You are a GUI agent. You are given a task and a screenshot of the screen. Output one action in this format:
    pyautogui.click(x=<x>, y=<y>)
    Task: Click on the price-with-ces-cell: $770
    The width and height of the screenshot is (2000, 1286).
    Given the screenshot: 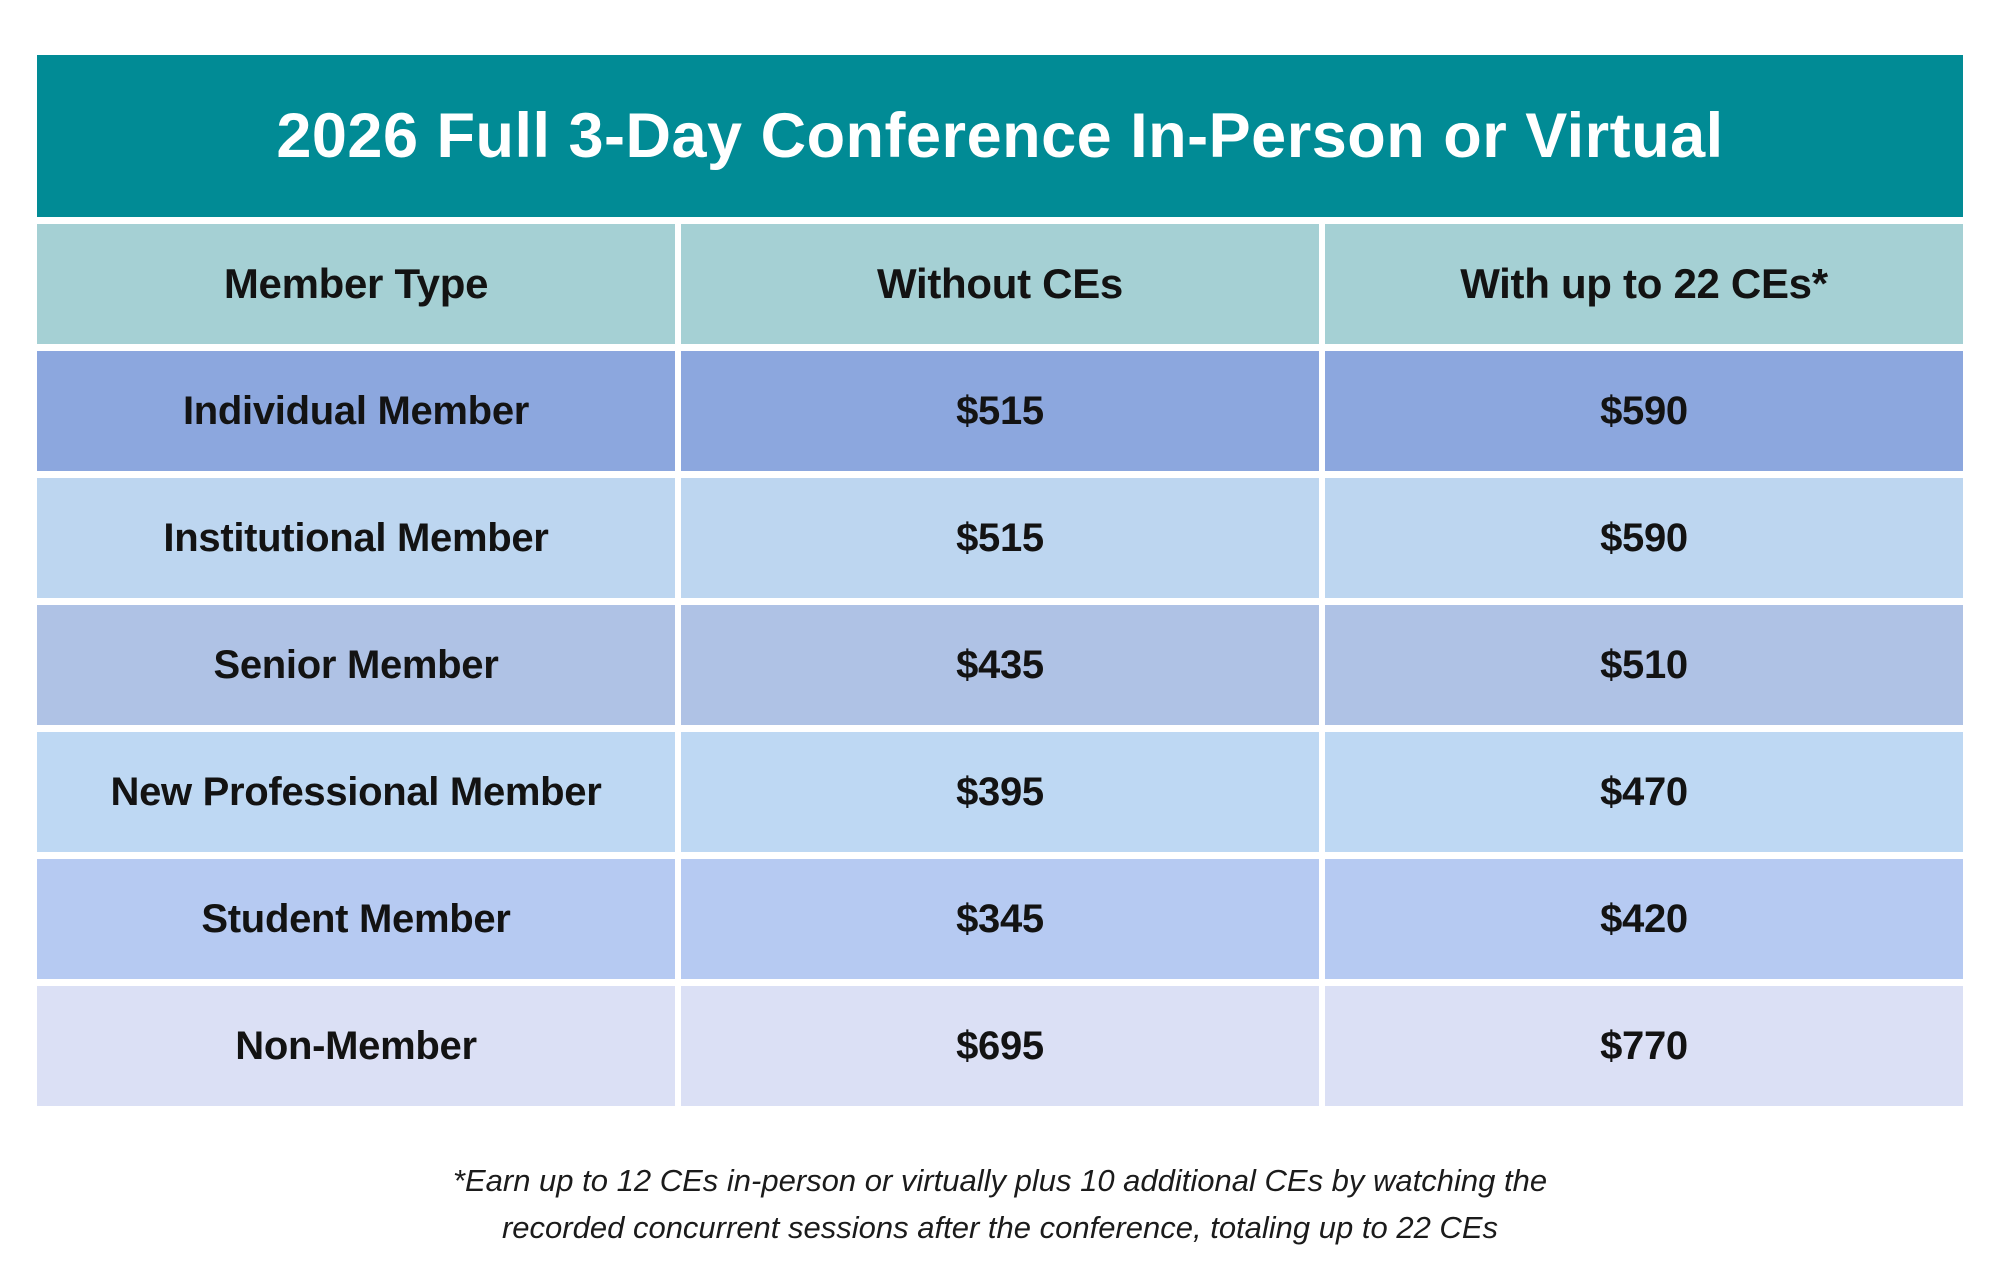 What is the action you would take?
    pyautogui.click(x=1644, y=1046)
    